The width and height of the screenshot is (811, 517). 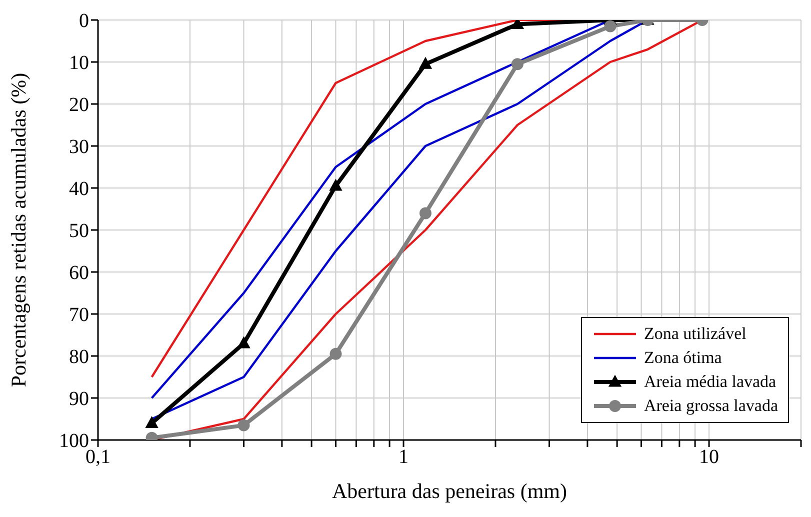 What do you see at coordinates (18, 230) in the screenshot?
I see `y-axis-title: Porcentagens retidas acumuladas (%)` at bounding box center [18, 230].